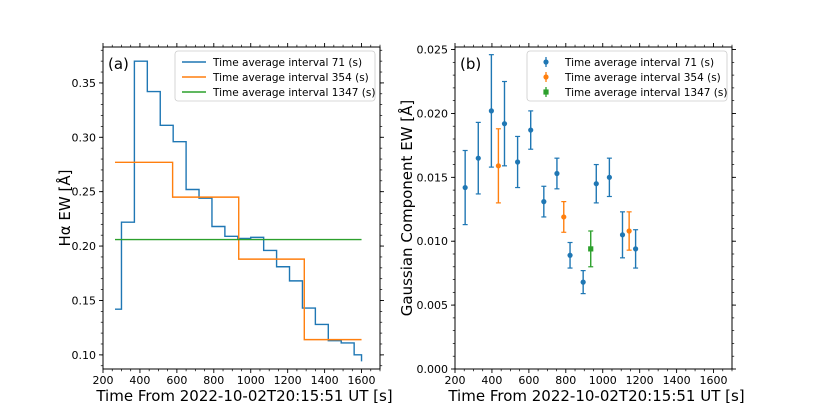  I want to click on y-tick-label: 0.20, so click(84, 246).